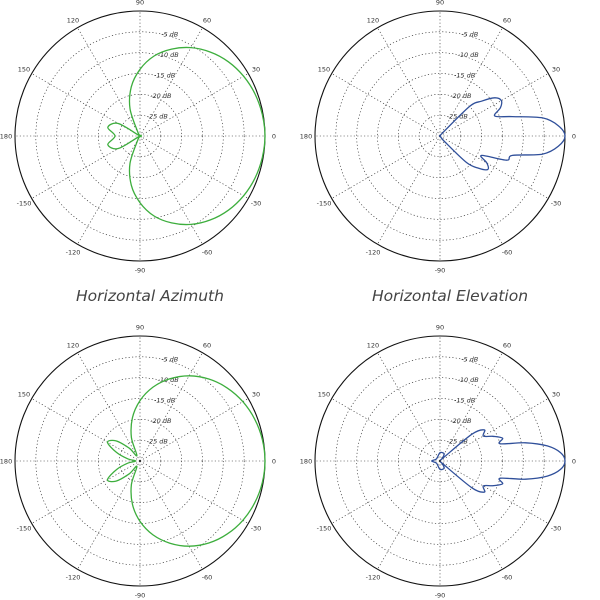  I want to click on caption-horizontal-elevation: Horizontal Elevation, so click(450, 296).